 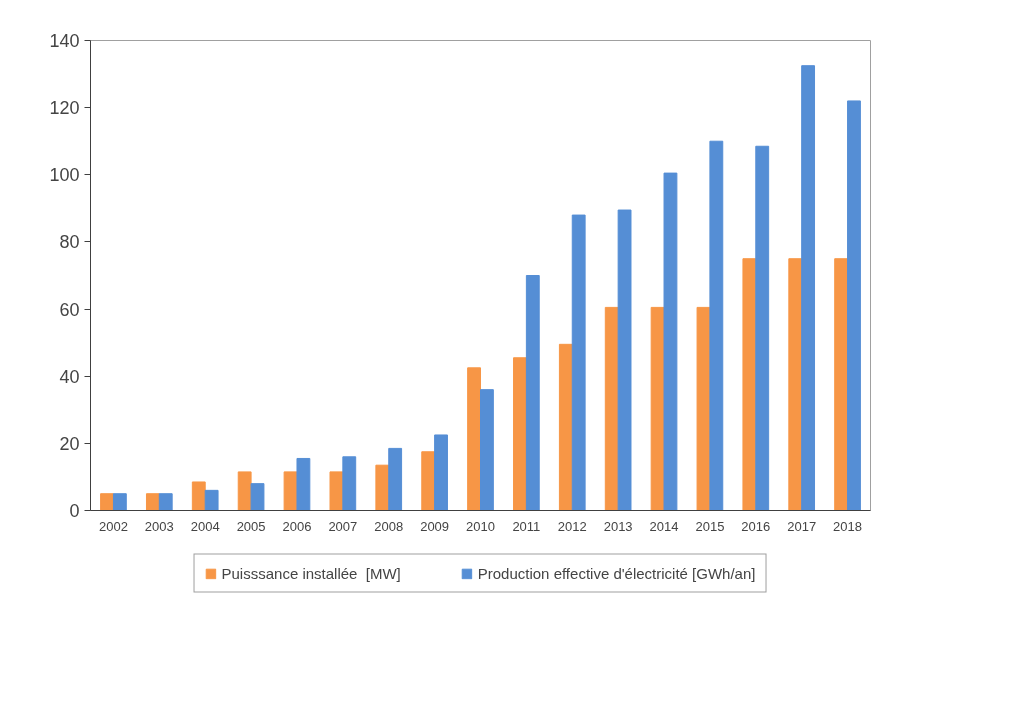 I want to click on x-tick-label: 2018, so click(x=848, y=526).